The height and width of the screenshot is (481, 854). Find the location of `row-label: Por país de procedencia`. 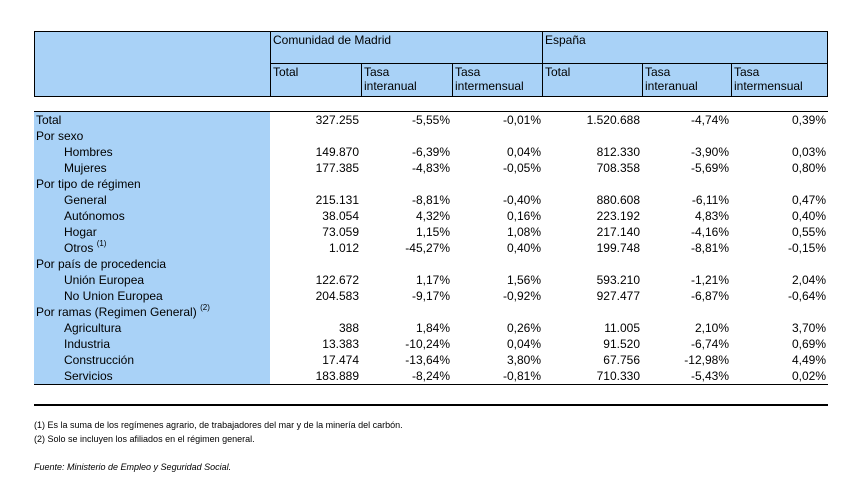

row-label: Por país de procedencia is located at coordinates (152, 264).